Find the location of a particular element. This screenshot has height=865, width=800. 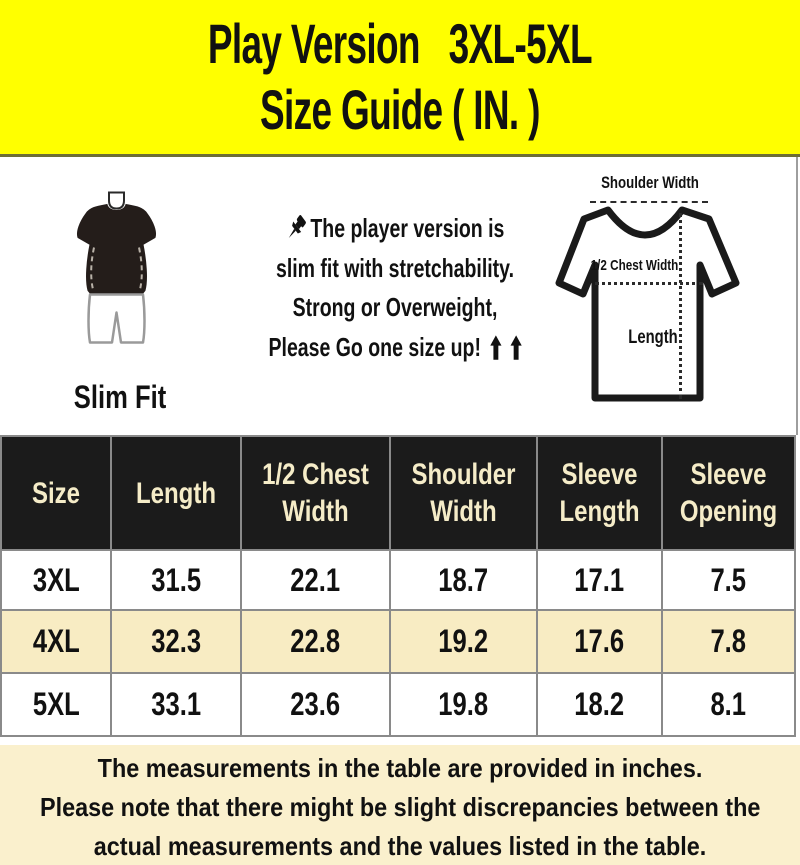

table-cell: 18.2 is located at coordinates (599, 704).